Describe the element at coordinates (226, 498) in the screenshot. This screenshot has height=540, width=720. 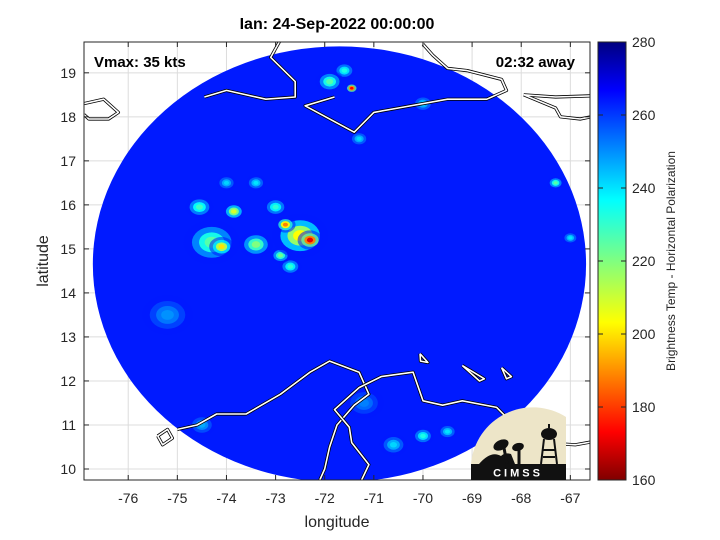
I see `x-tick-label: -74` at that location.